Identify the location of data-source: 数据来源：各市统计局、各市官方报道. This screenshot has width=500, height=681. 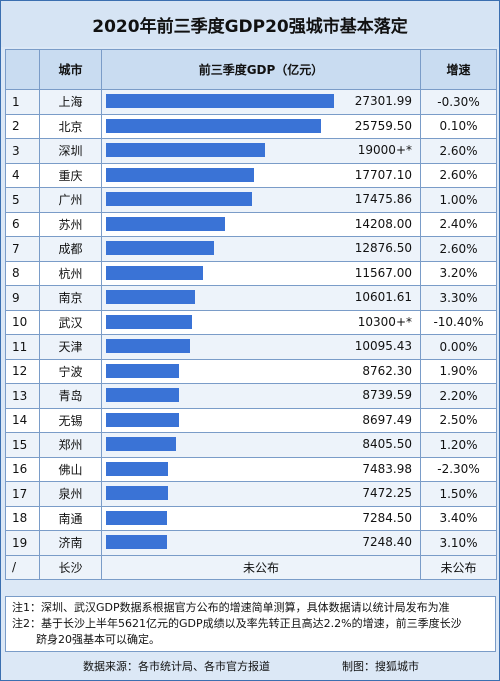
(176, 666).